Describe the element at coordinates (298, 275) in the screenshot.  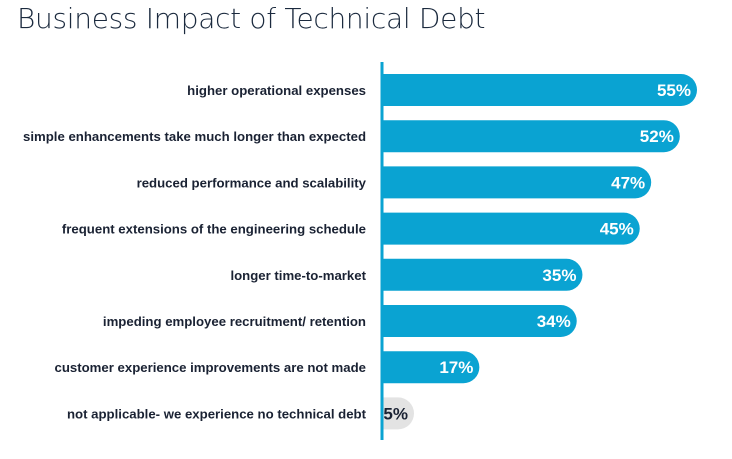
I see `category-label: longer time-to-market` at that location.